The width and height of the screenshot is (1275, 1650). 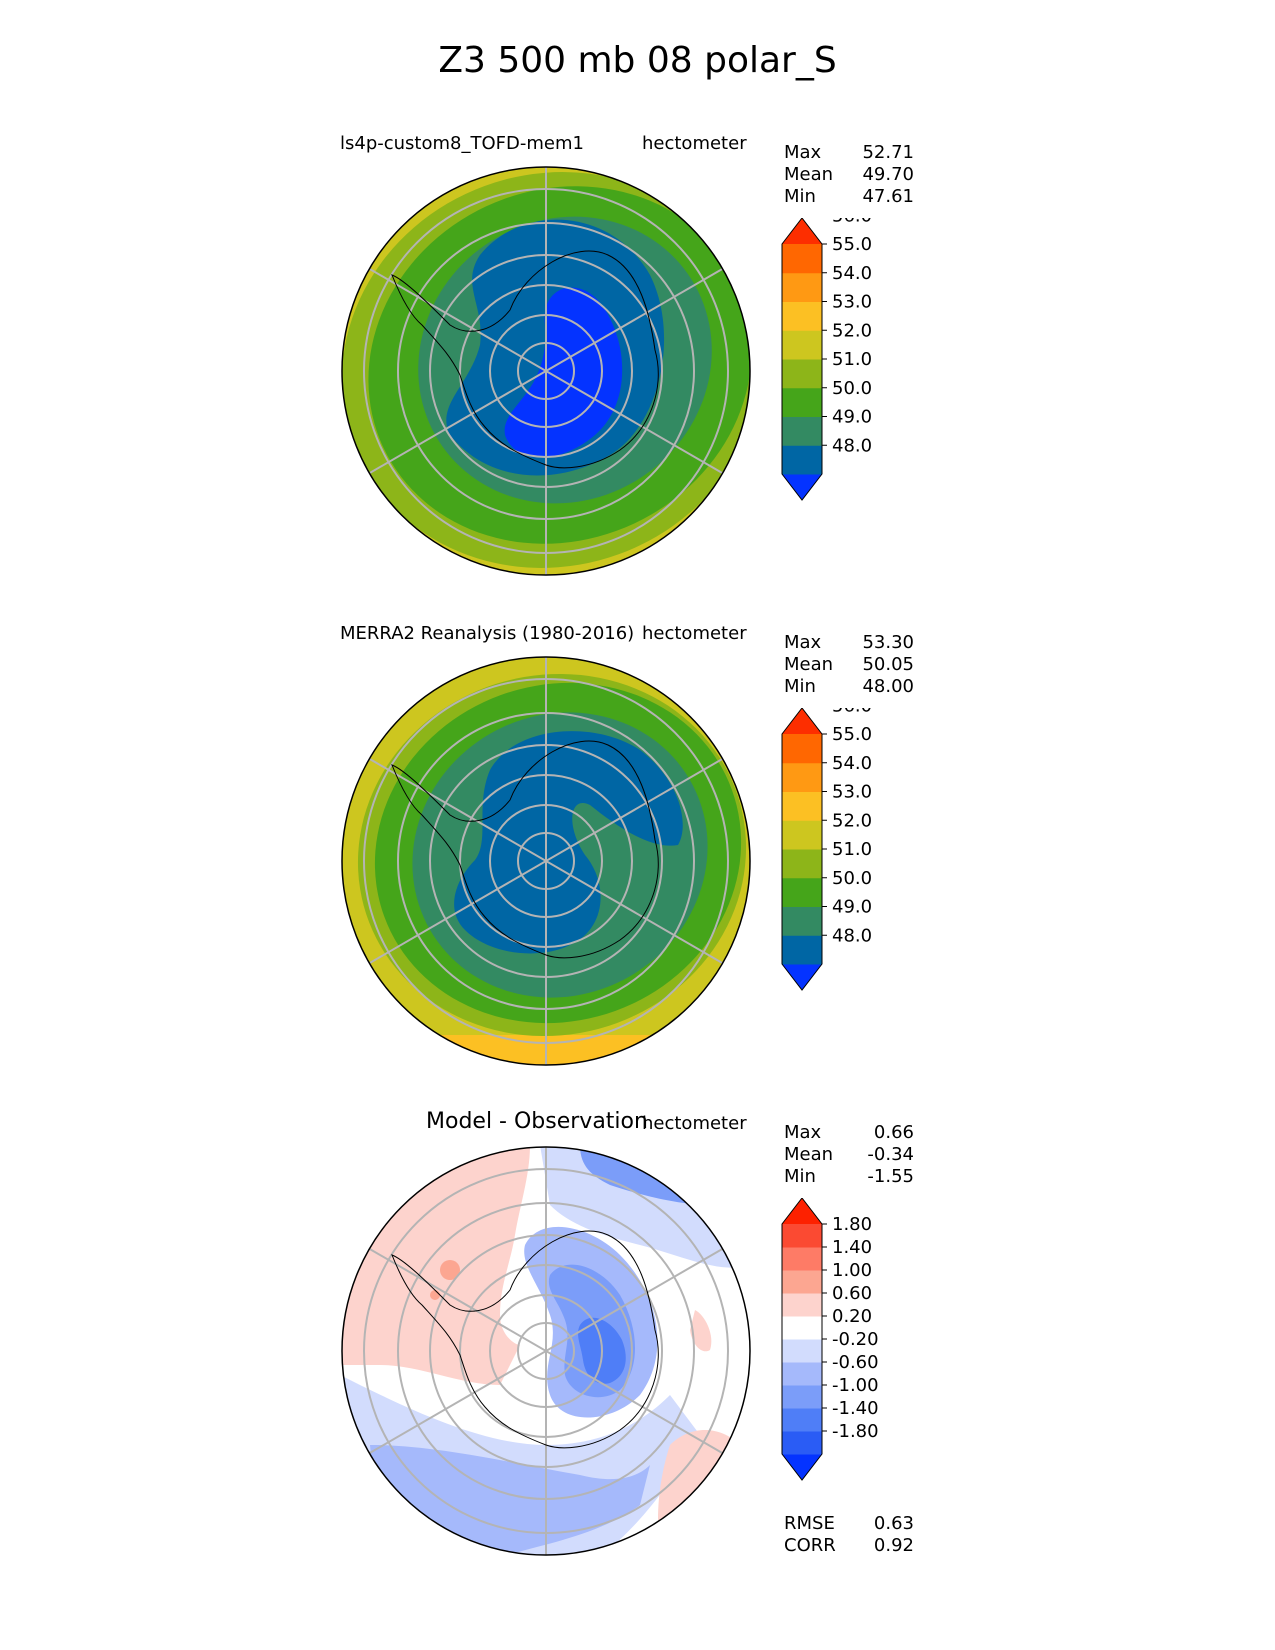 I want to click on stat-value: 49.70, so click(x=888, y=174).